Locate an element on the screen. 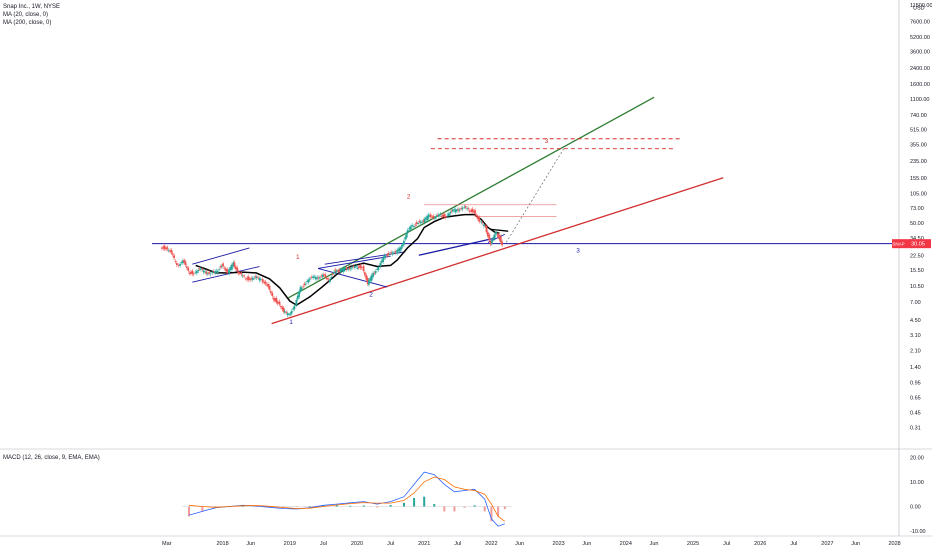 The image size is (932, 555). y-tick-label: 0.65 is located at coordinates (915, 399).